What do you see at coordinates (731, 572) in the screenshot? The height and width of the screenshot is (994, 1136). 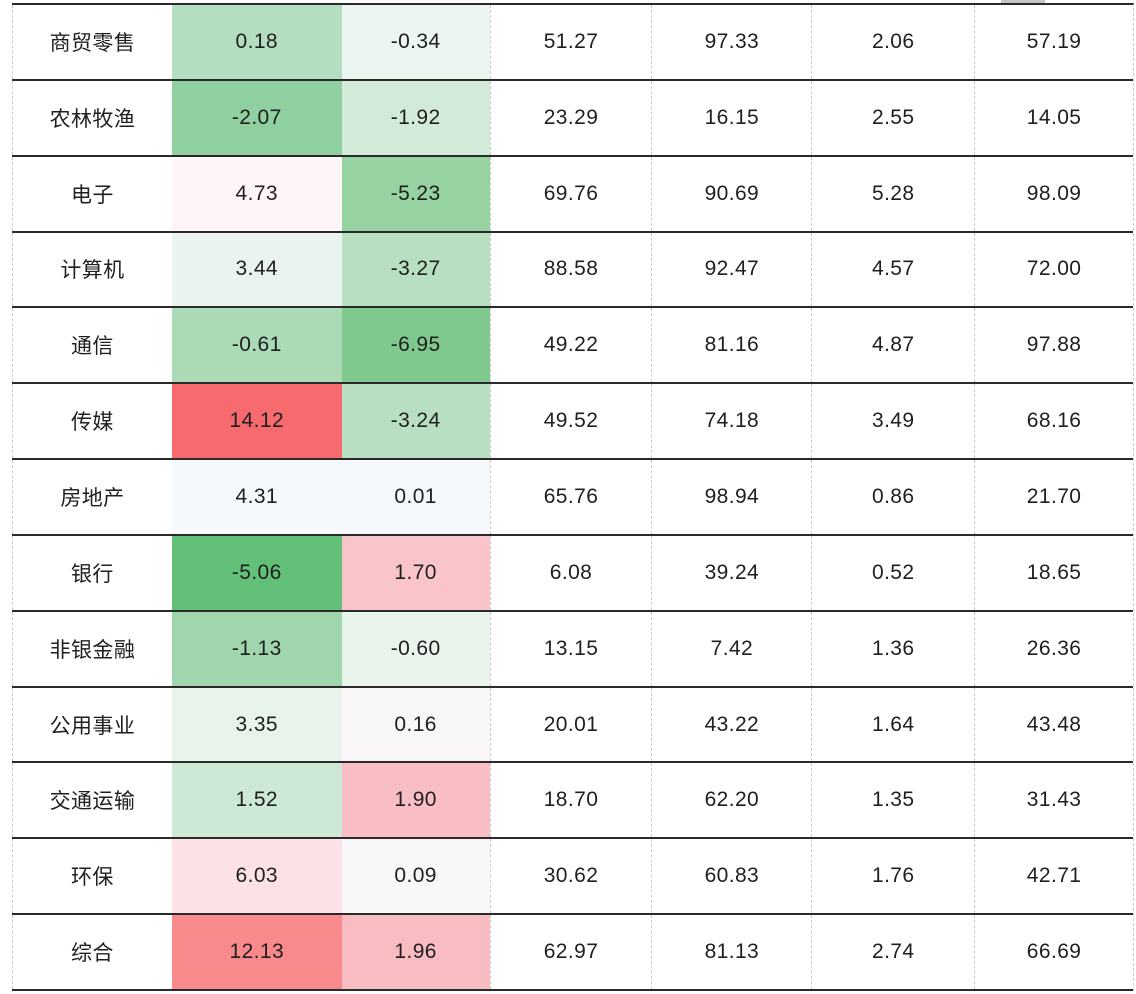 I see `value-cell: 39.24` at bounding box center [731, 572].